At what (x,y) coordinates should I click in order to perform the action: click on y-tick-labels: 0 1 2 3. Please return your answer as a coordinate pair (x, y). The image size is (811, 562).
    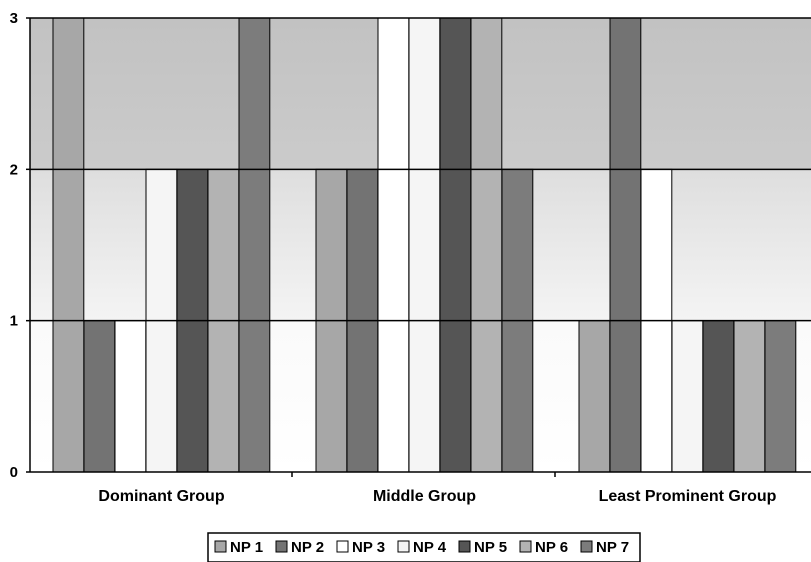
    Looking at the image, I should click on (14, 245).